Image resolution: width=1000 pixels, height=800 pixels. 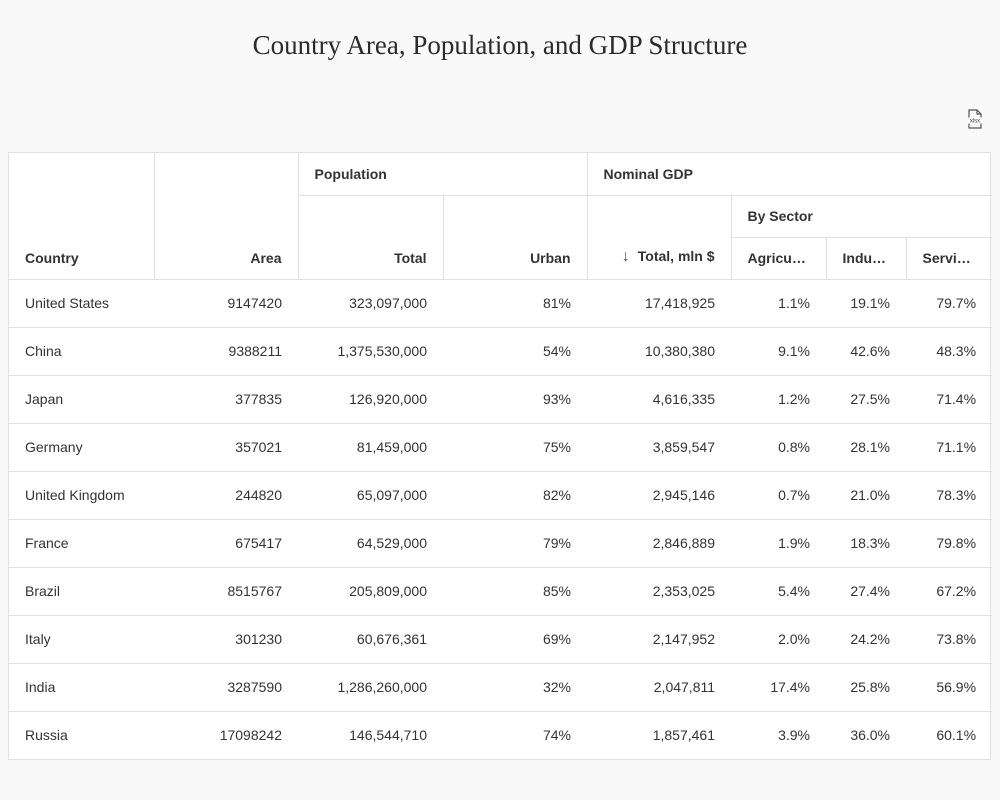 What do you see at coordinates (226, 542) in the screenshot?
I see `cell-area: 675417` at bounding box center [226, 542].